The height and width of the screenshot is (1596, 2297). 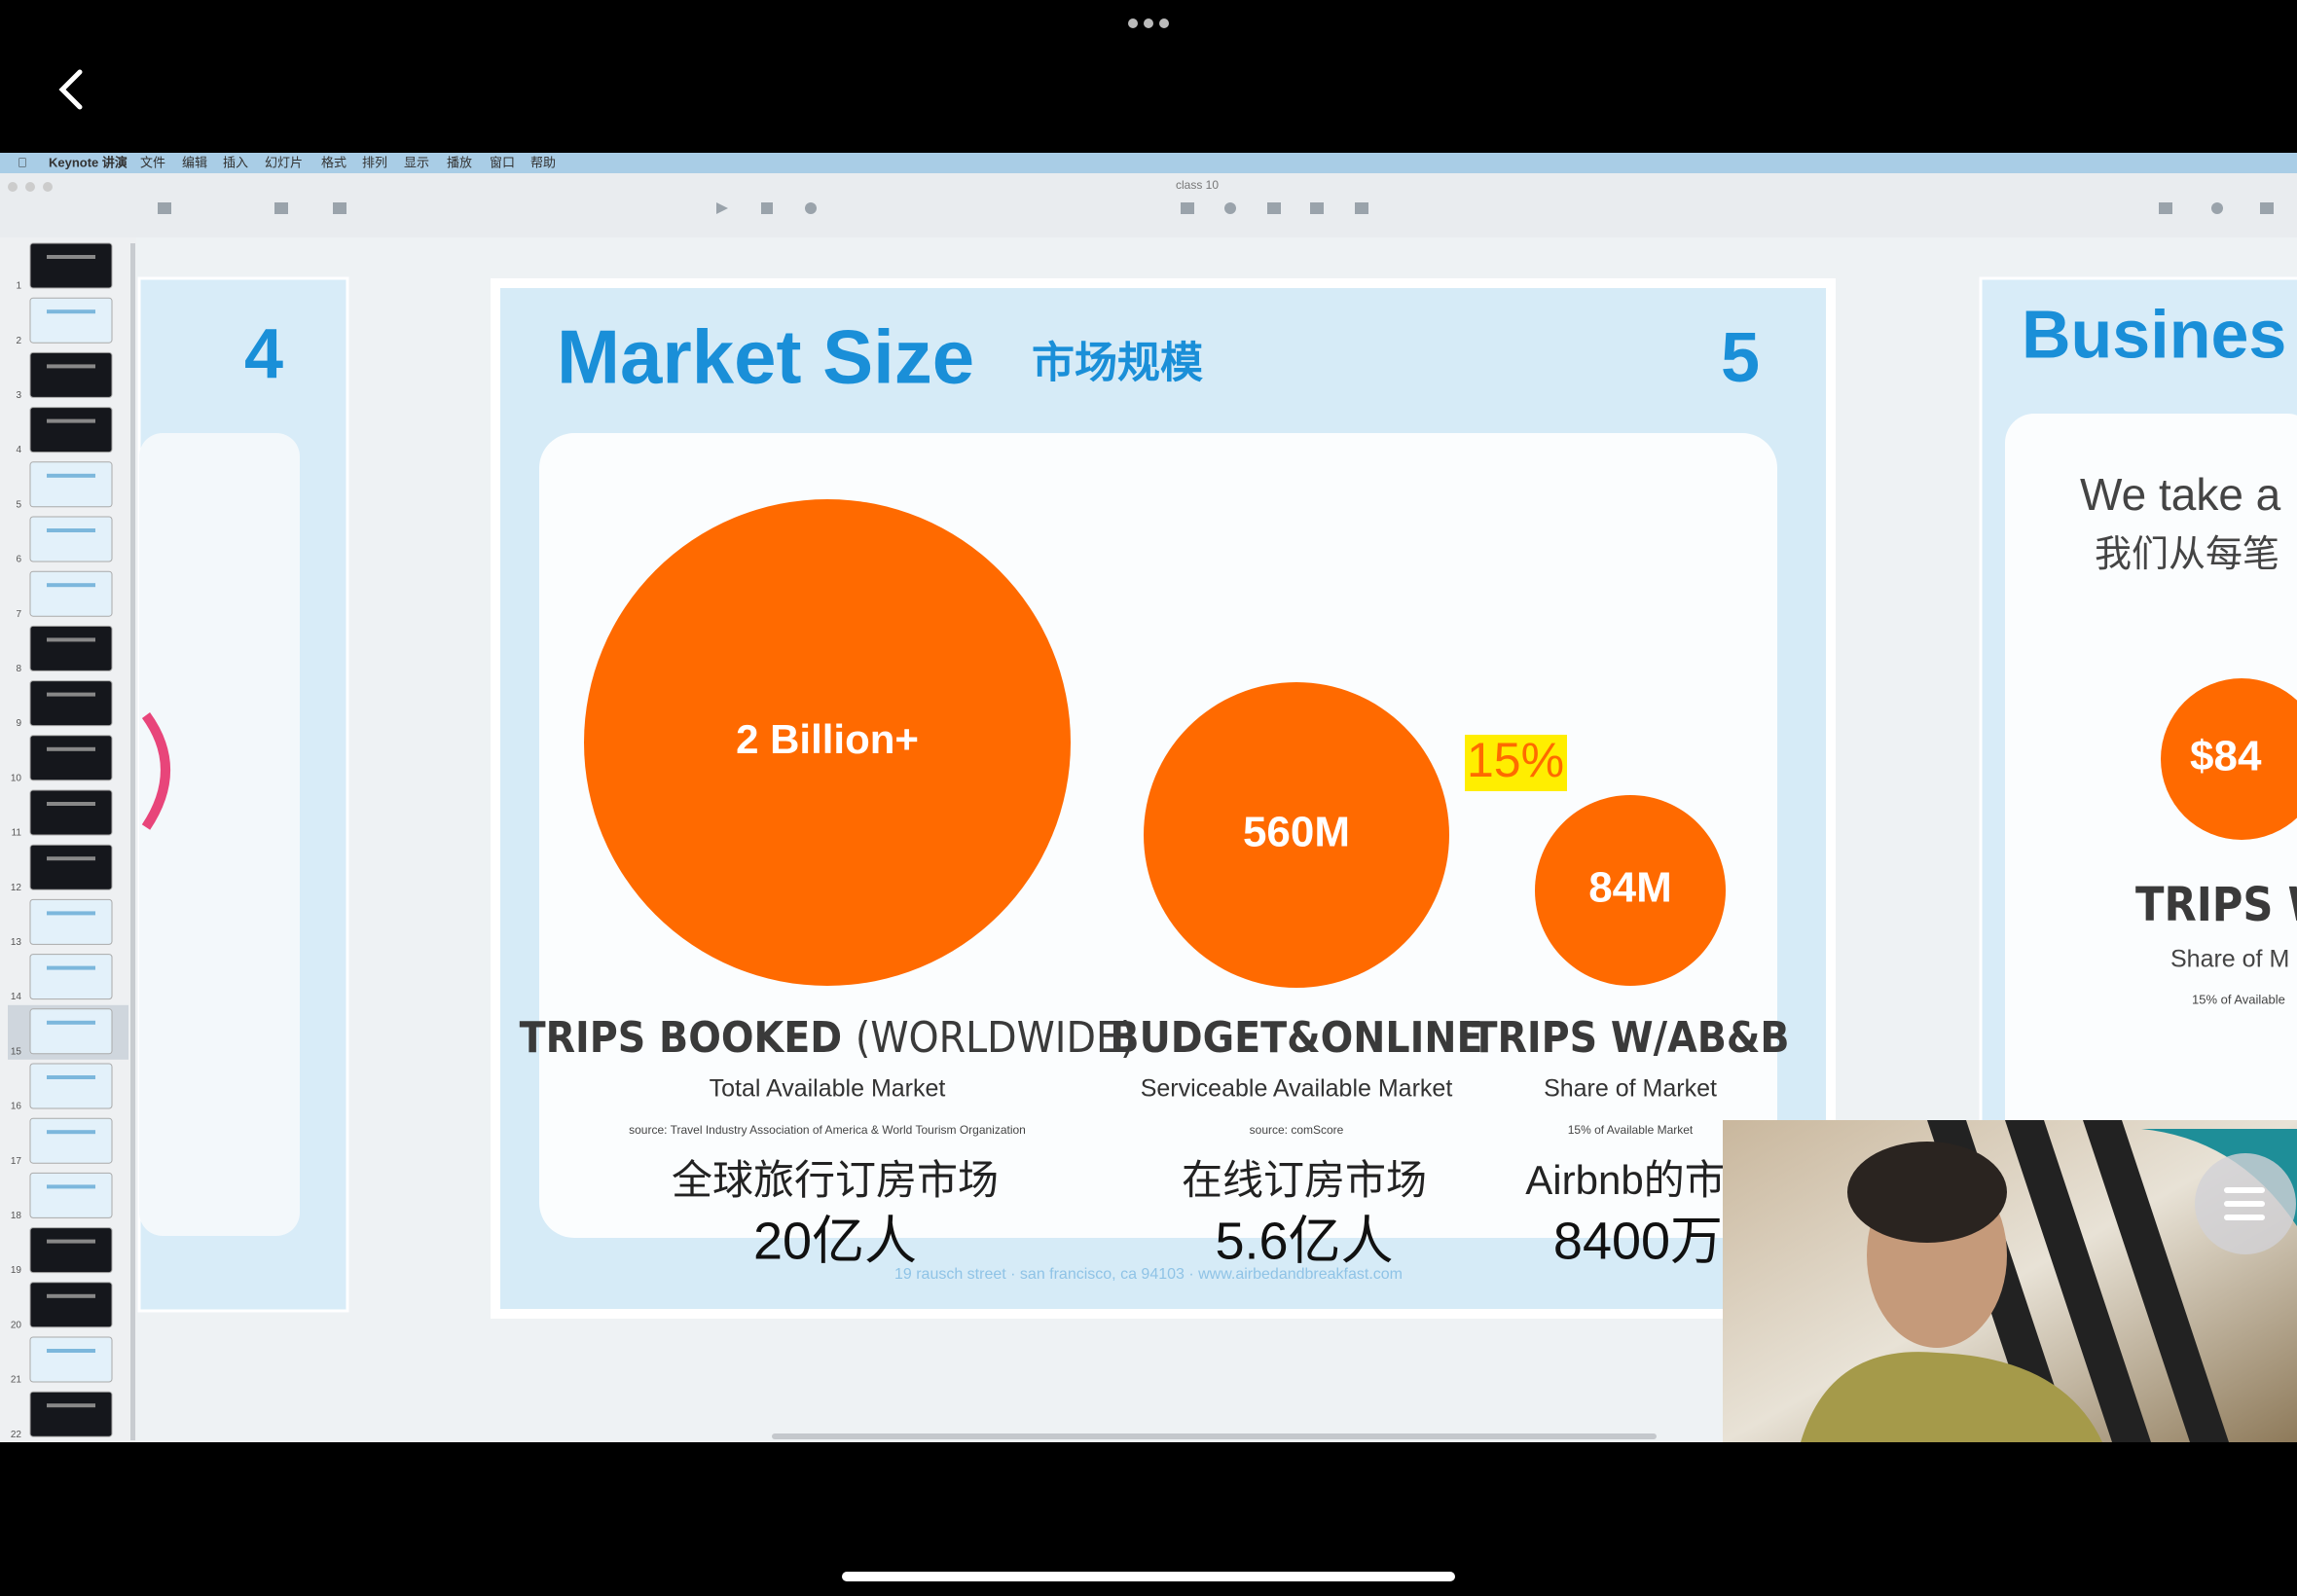 What do you see at coordinates (16, 1270) in the screenshot?
I see `slide-number: 19` at bounding box center [16, 1270].